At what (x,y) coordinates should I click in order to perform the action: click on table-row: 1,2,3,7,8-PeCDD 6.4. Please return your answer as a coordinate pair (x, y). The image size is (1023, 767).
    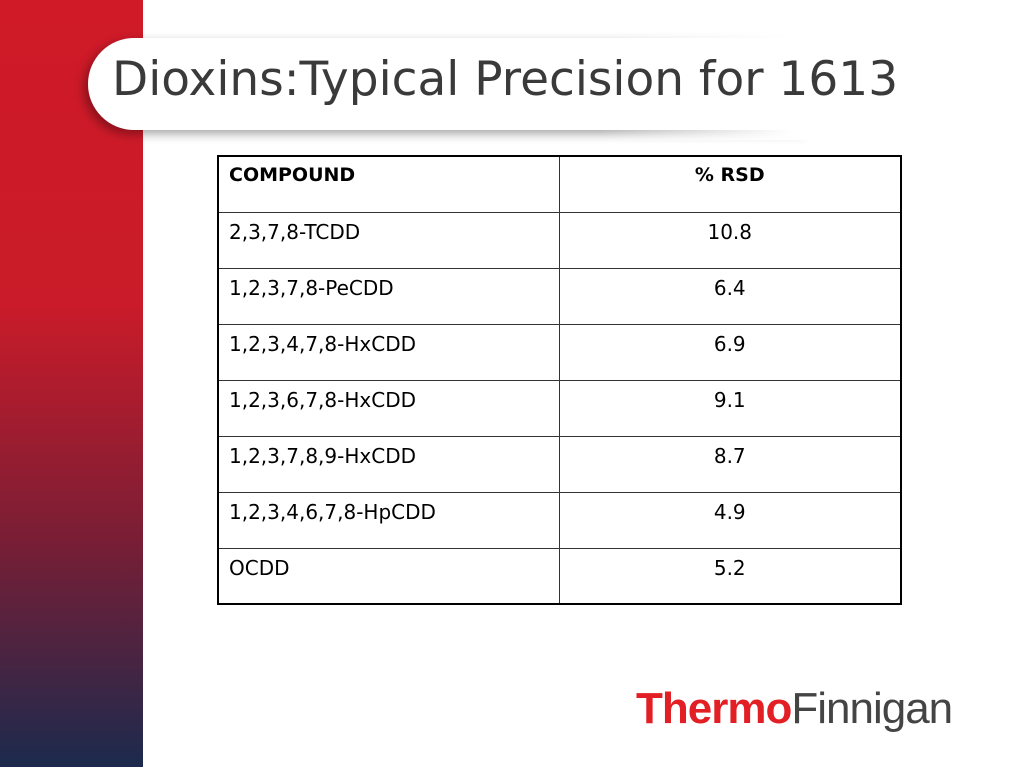
    Looking at the image, I should click on (559, 296).